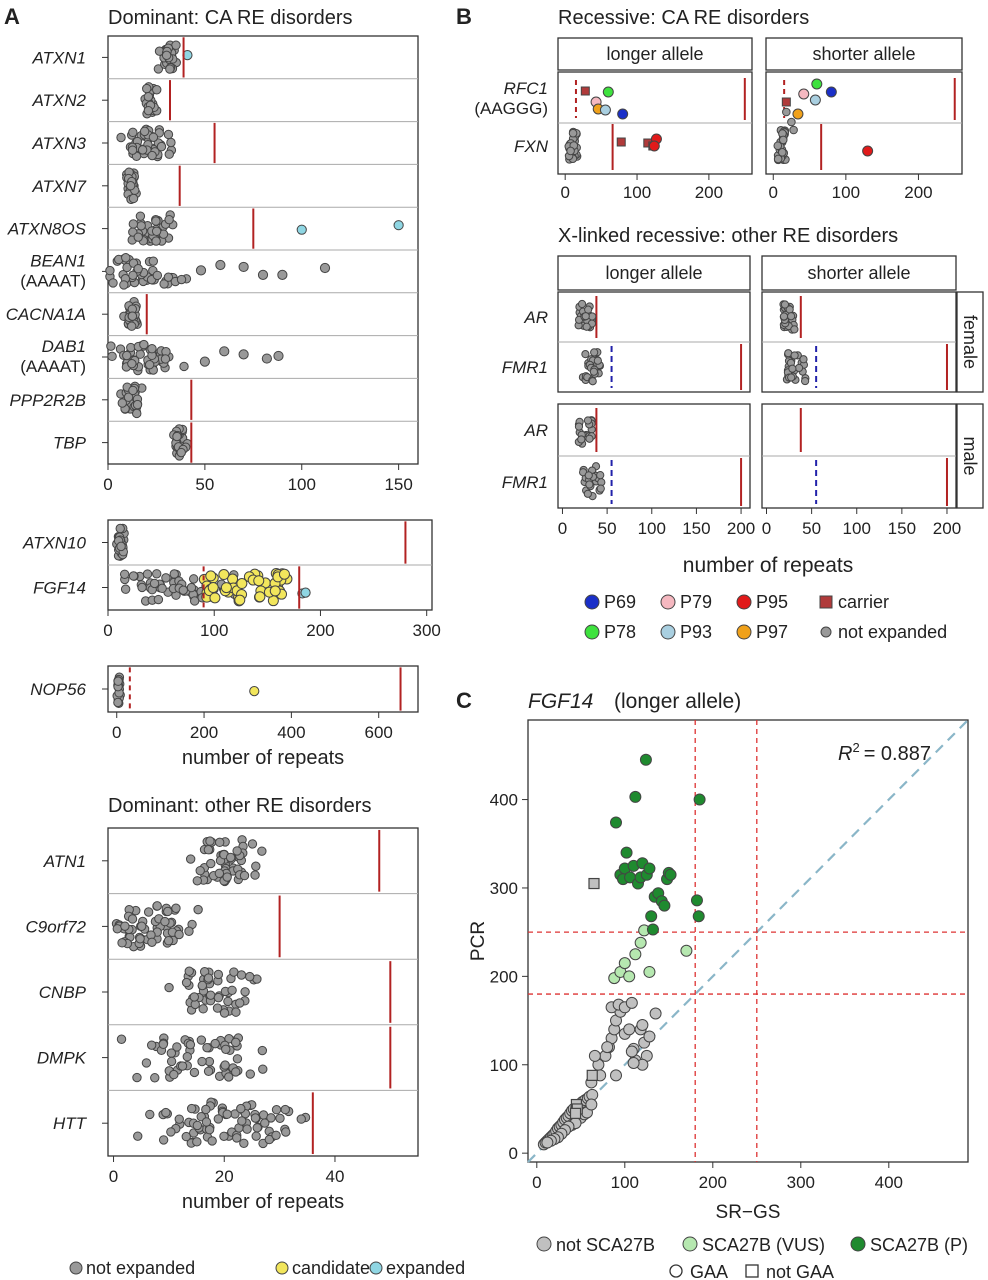 The width and height of the screenshot is (988, 1280). Describe the element at coordinates (763, 1245) in the screenshot. I see `legend-label: SCA27B (VUS)` at that location.